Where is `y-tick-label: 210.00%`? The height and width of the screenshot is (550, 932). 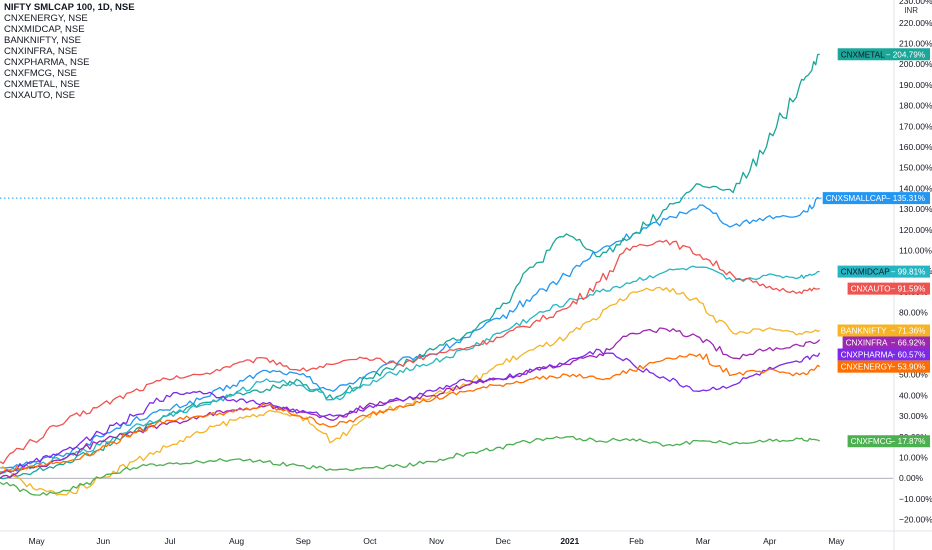
y-tick-label: 210.00% is located at coordinates (915, 43).